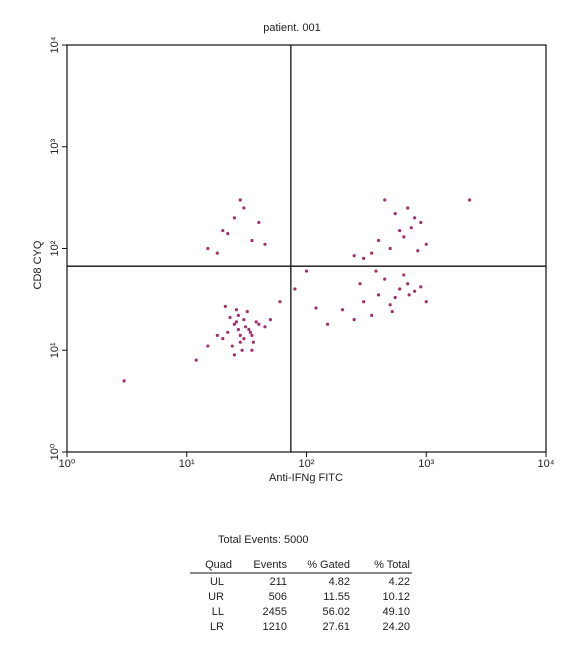  I want to click on table-cell: 56.02, so click(336, 612).